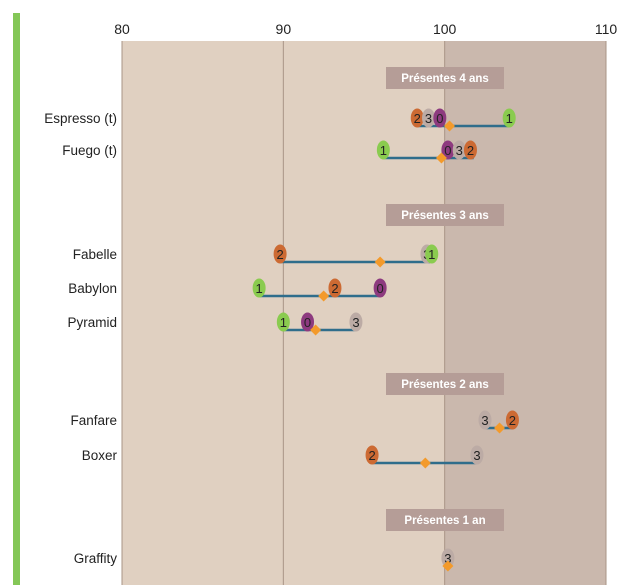  I want to click on section-title: Présentes 1 an, so click(444, 521).